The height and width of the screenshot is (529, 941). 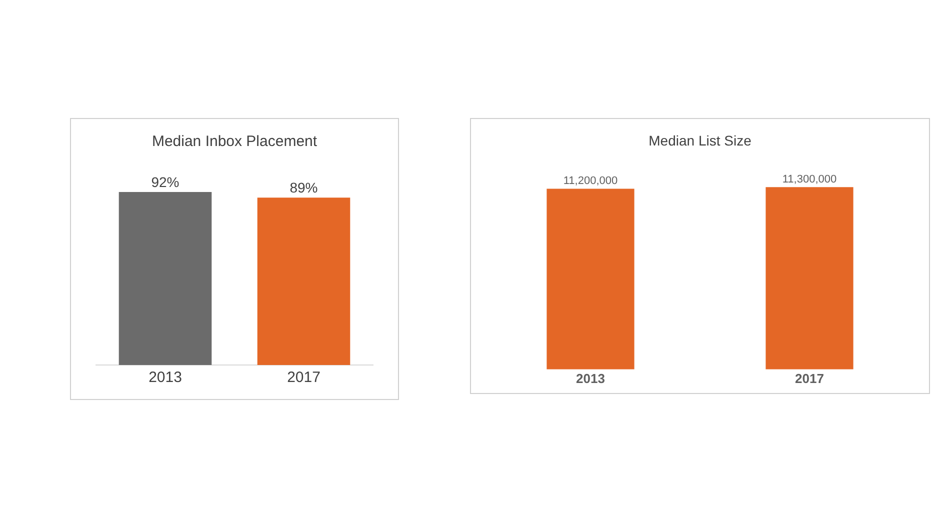 I want to click on data-label: 92%, so click(x=165, y=182).